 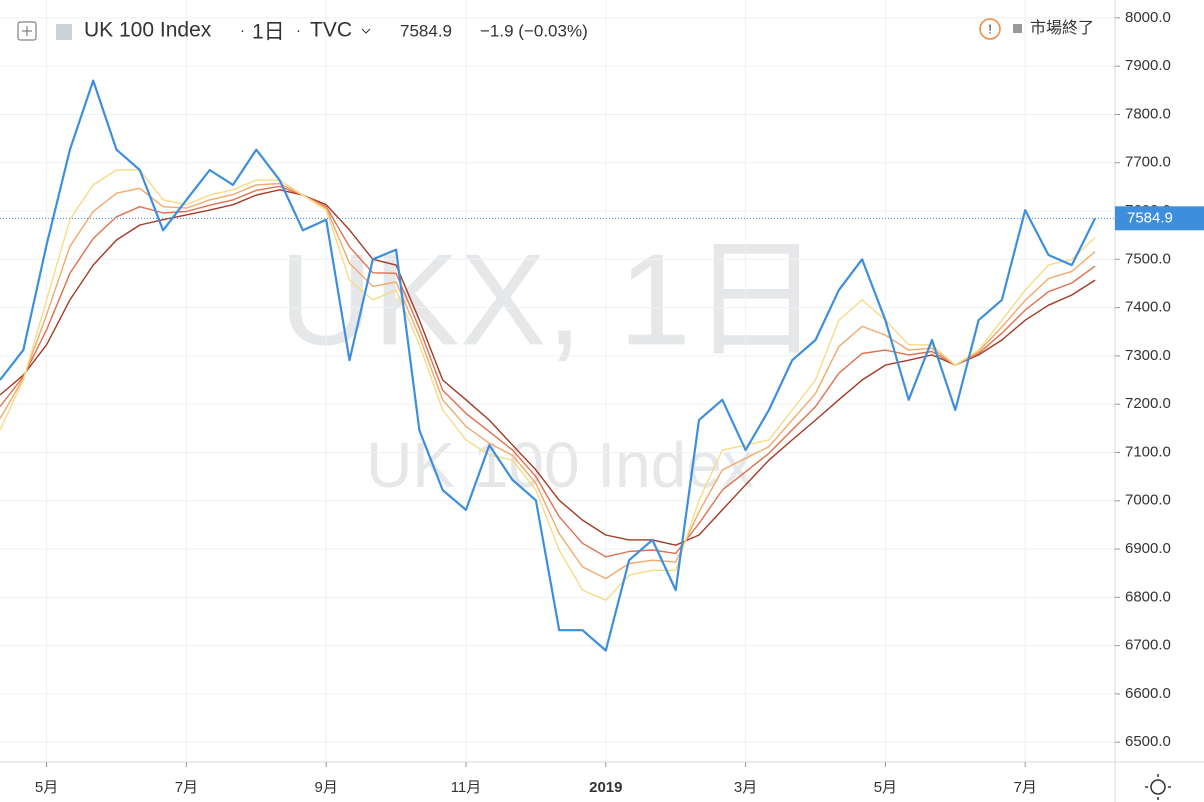 I want to click on y-tick-label: 6500.0, so click(x=1148, y=741).